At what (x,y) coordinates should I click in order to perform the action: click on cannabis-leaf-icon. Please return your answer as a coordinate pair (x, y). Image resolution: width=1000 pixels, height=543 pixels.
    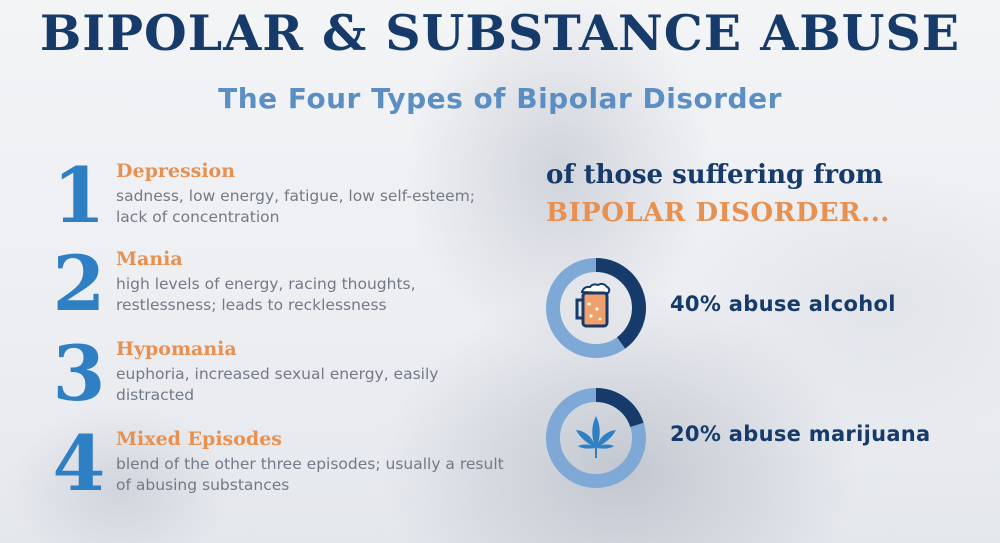
    Looking at the image, I should click on (596, 437).